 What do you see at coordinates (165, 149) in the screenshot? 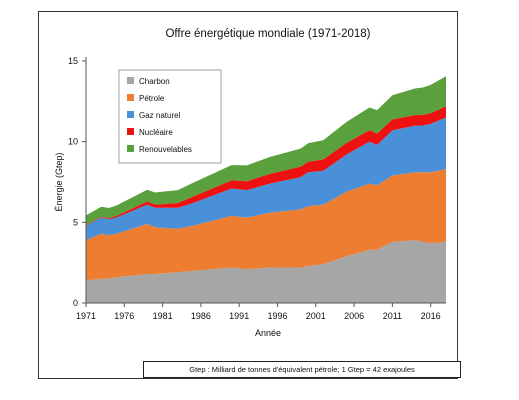
I see `legend-entry-label: Renouvelables` at bounding box center [165, 149].